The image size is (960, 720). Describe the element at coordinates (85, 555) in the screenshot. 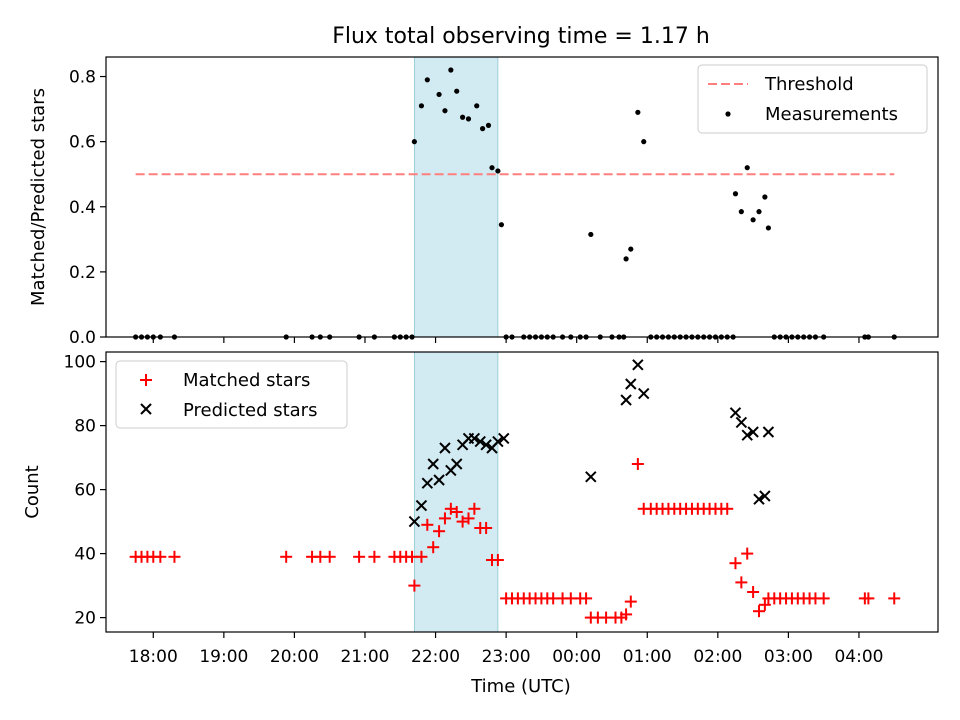

I see `count-y-tick-label: 40` at that location.